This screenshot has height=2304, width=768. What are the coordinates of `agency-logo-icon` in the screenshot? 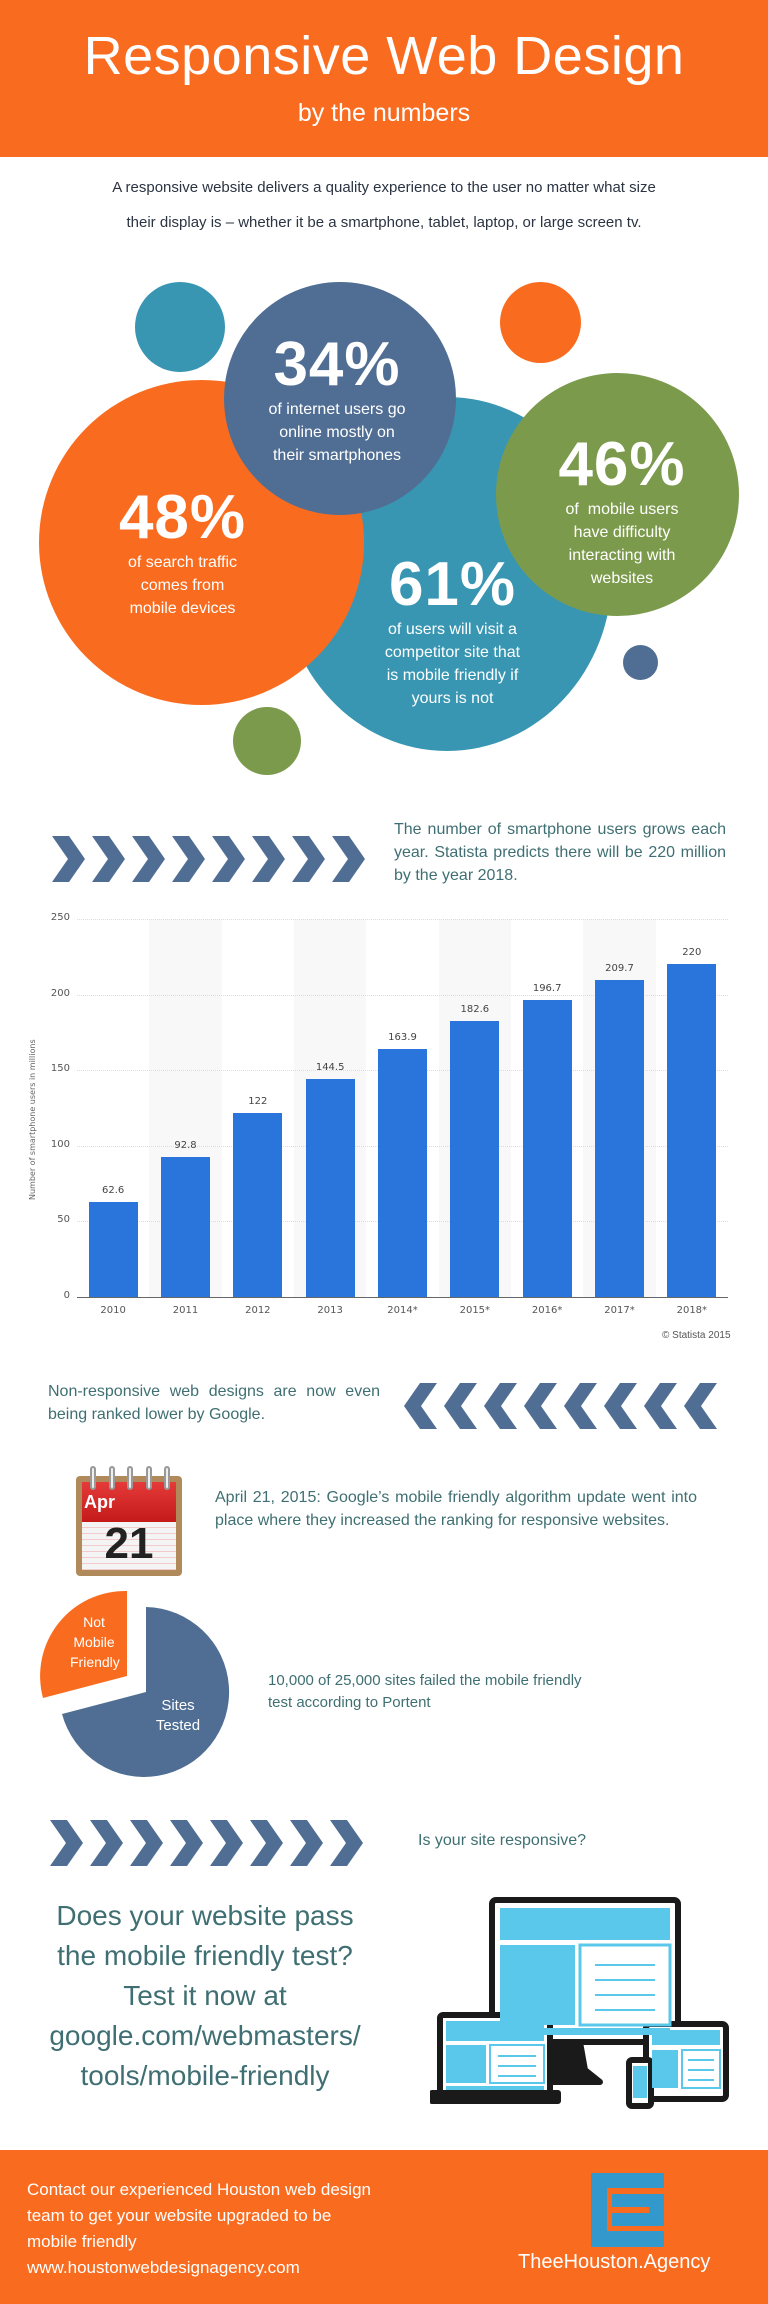 It's located at (627, 2210).